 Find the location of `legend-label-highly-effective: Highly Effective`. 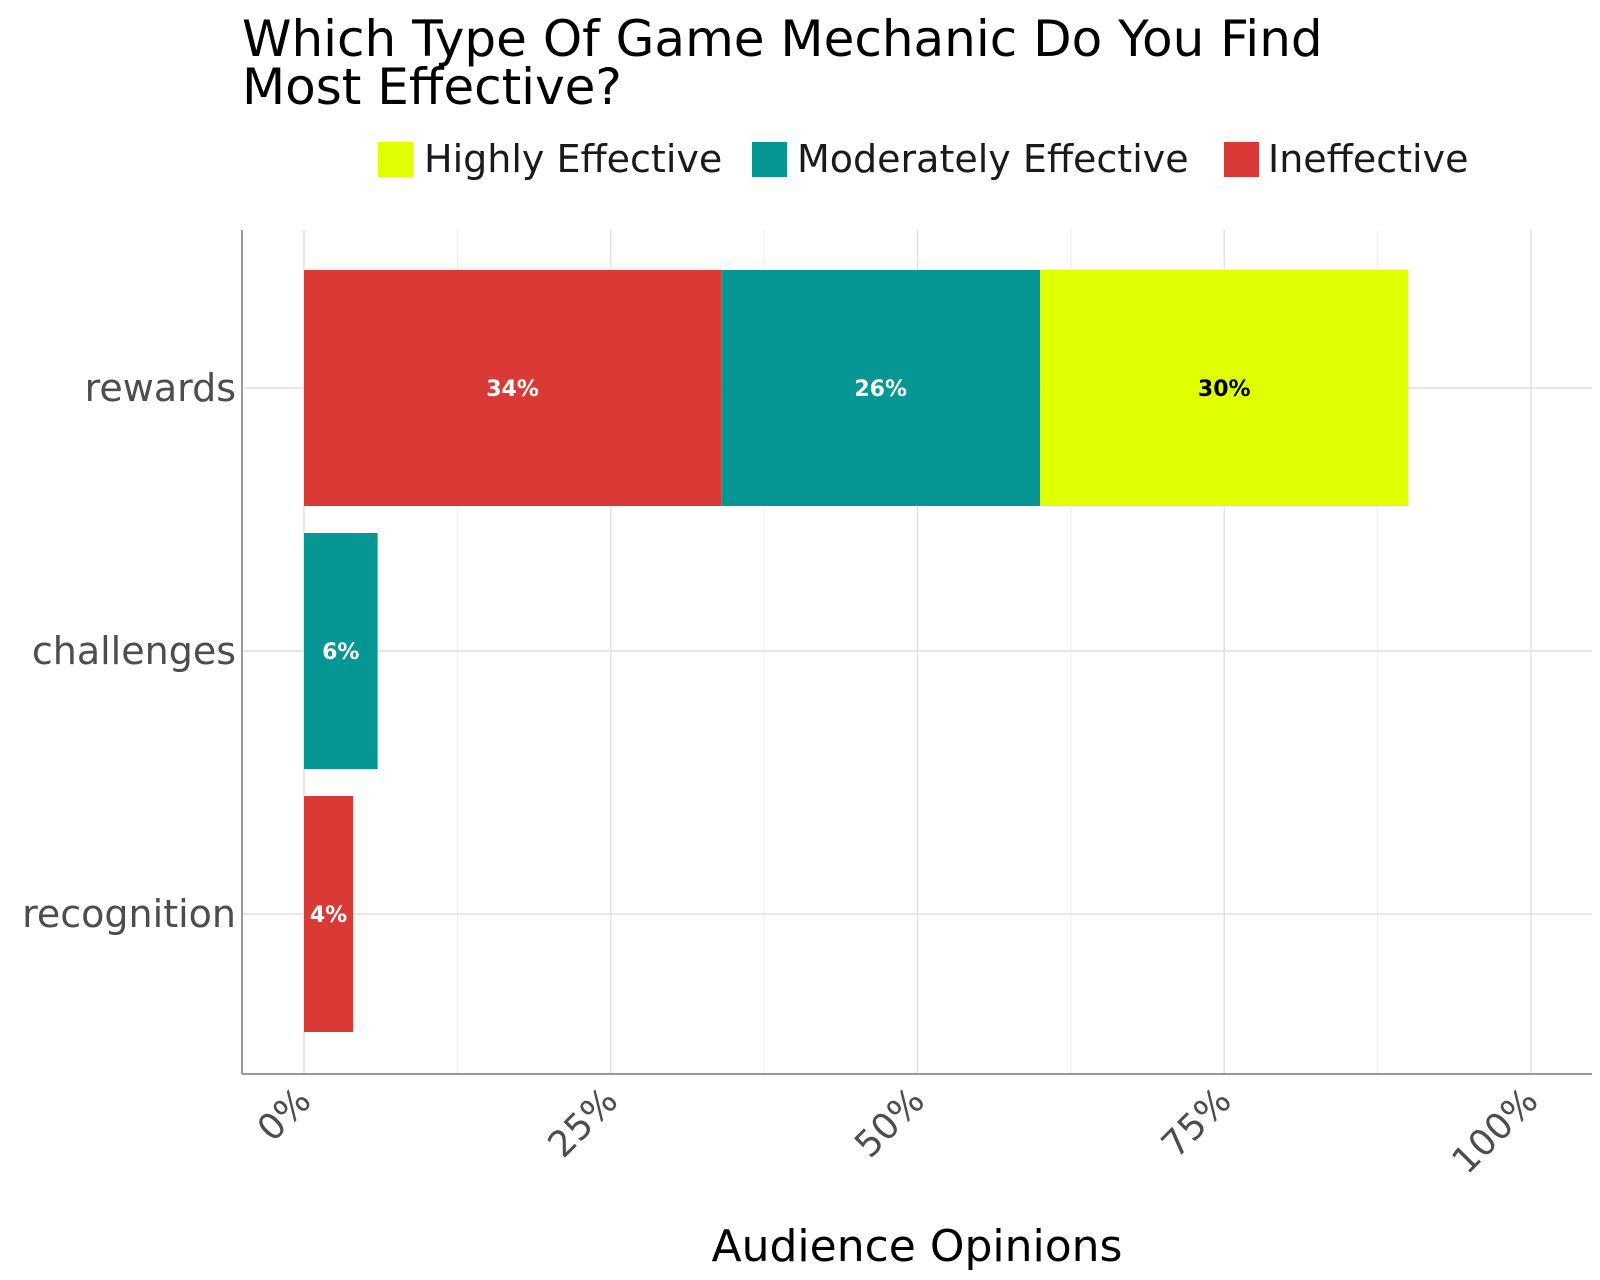

legend-label-highly-effective: Highly Effective is located at coordinates (573, 159).